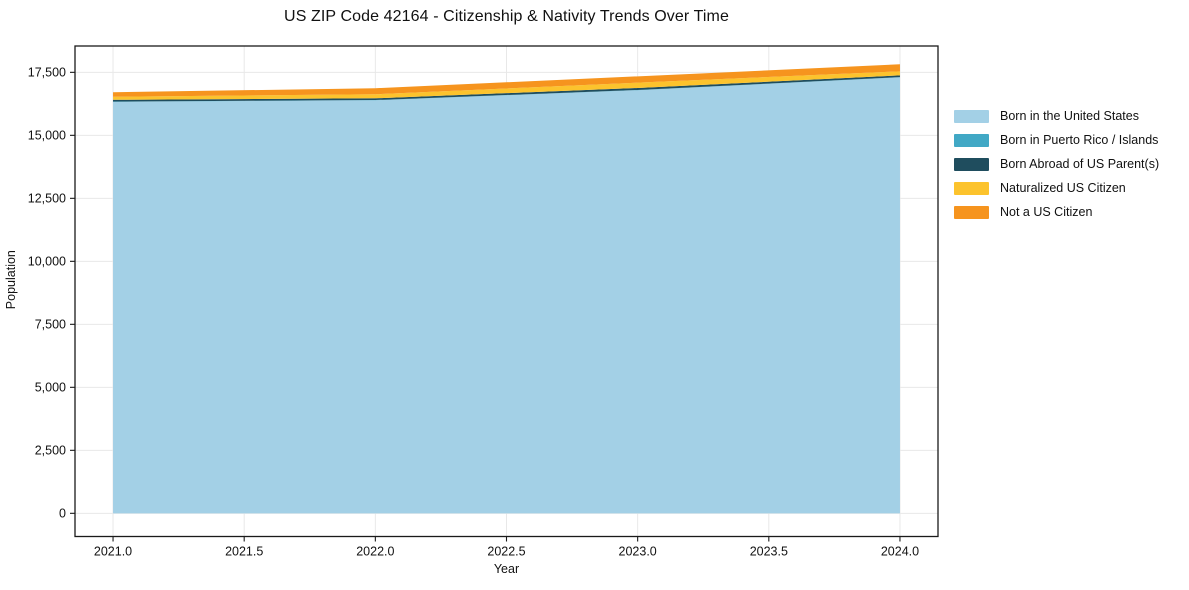 This screenshot has height=590, width=1189. What do you see at coordinates (971, 212) in the screenshot?
I see `legend-swatch-not-a-us-citizen` at bounding box center [971, 212].